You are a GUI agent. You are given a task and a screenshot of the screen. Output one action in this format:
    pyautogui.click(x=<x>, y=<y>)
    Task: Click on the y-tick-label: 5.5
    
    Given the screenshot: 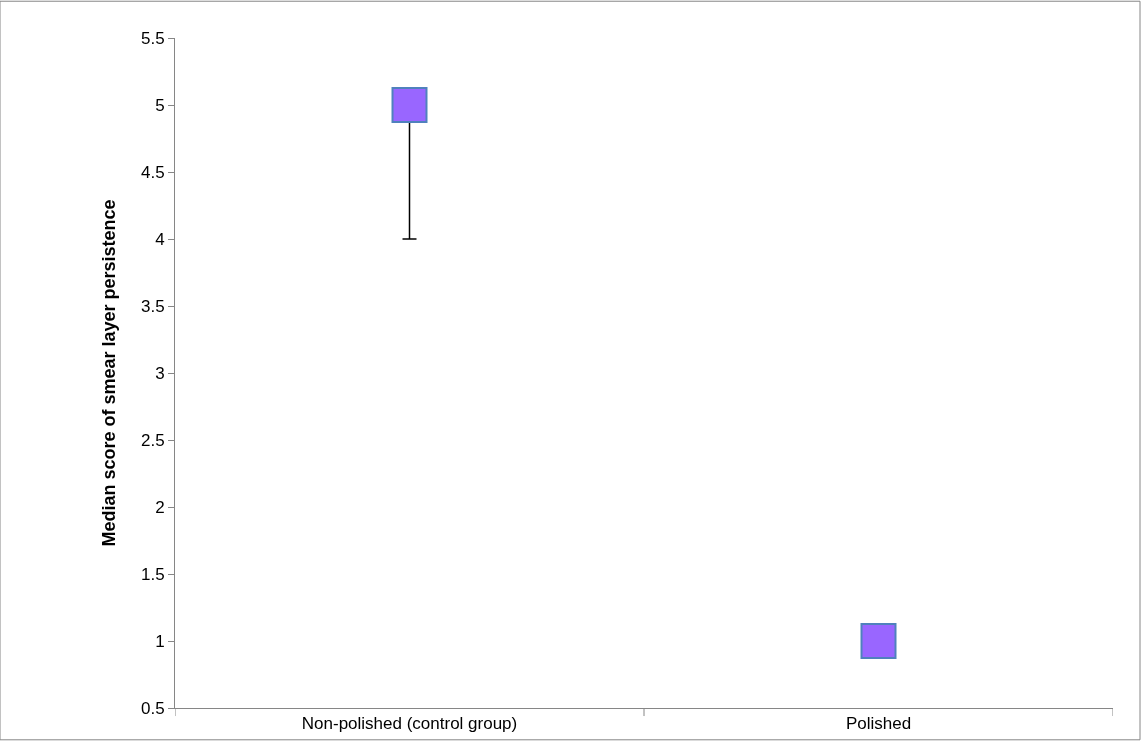 What is the action you would take?
    pyautogui.click(x=152, y=38)
    